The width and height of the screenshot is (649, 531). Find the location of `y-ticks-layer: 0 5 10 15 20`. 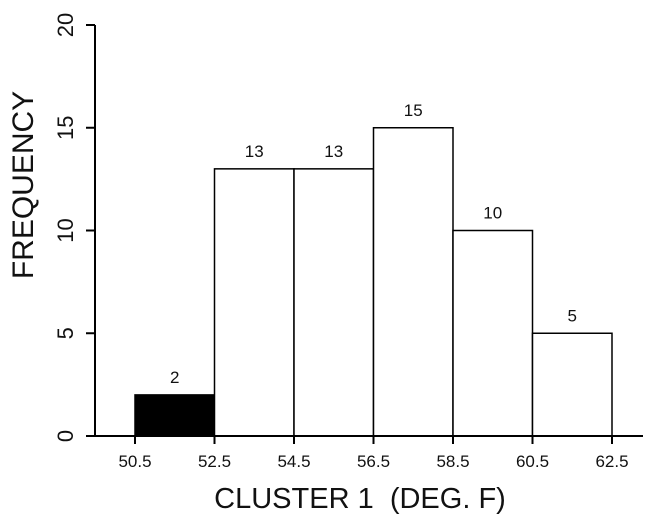

y-ticks-layer: 0 5 10 15 20 is located at coordinates (74, 227).